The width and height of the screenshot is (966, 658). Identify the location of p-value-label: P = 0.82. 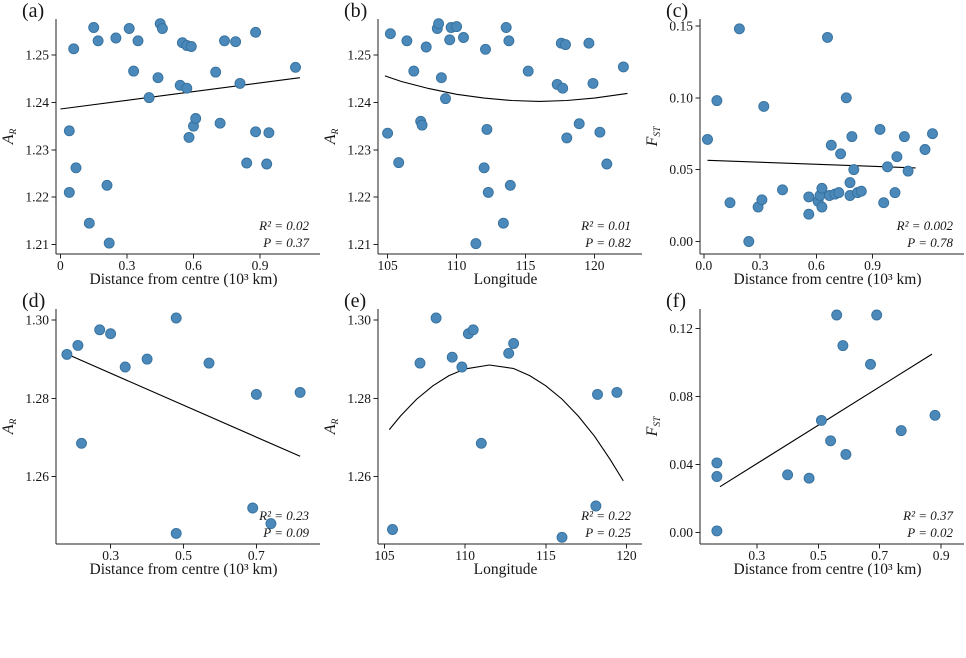
(607, 242).